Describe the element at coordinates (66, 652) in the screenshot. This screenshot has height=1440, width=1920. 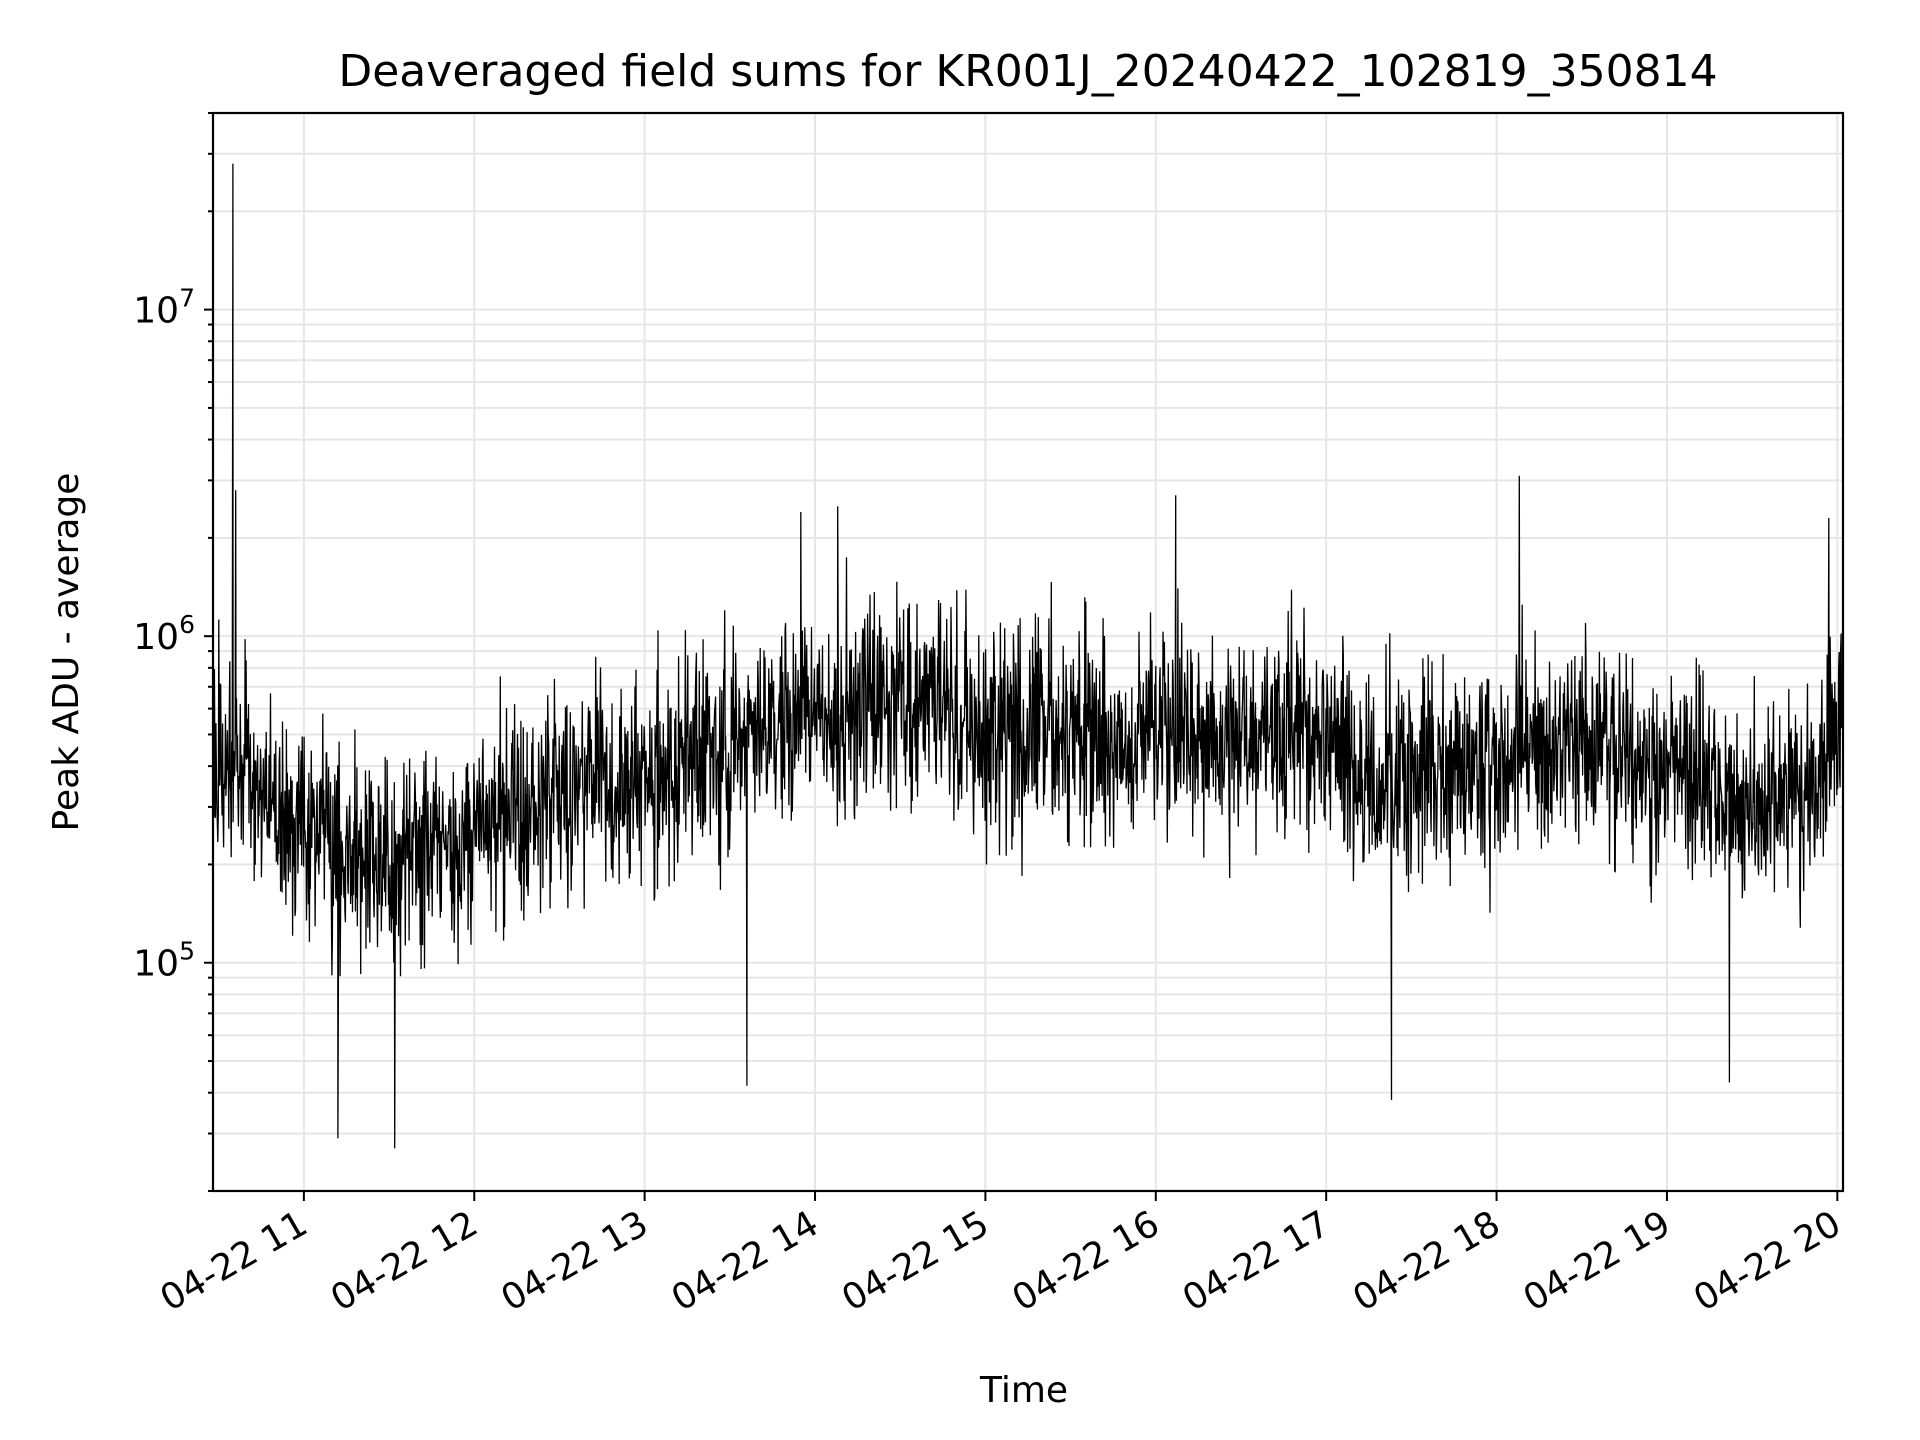
I see `y-axis-label: Peak ADU - average` at that location.